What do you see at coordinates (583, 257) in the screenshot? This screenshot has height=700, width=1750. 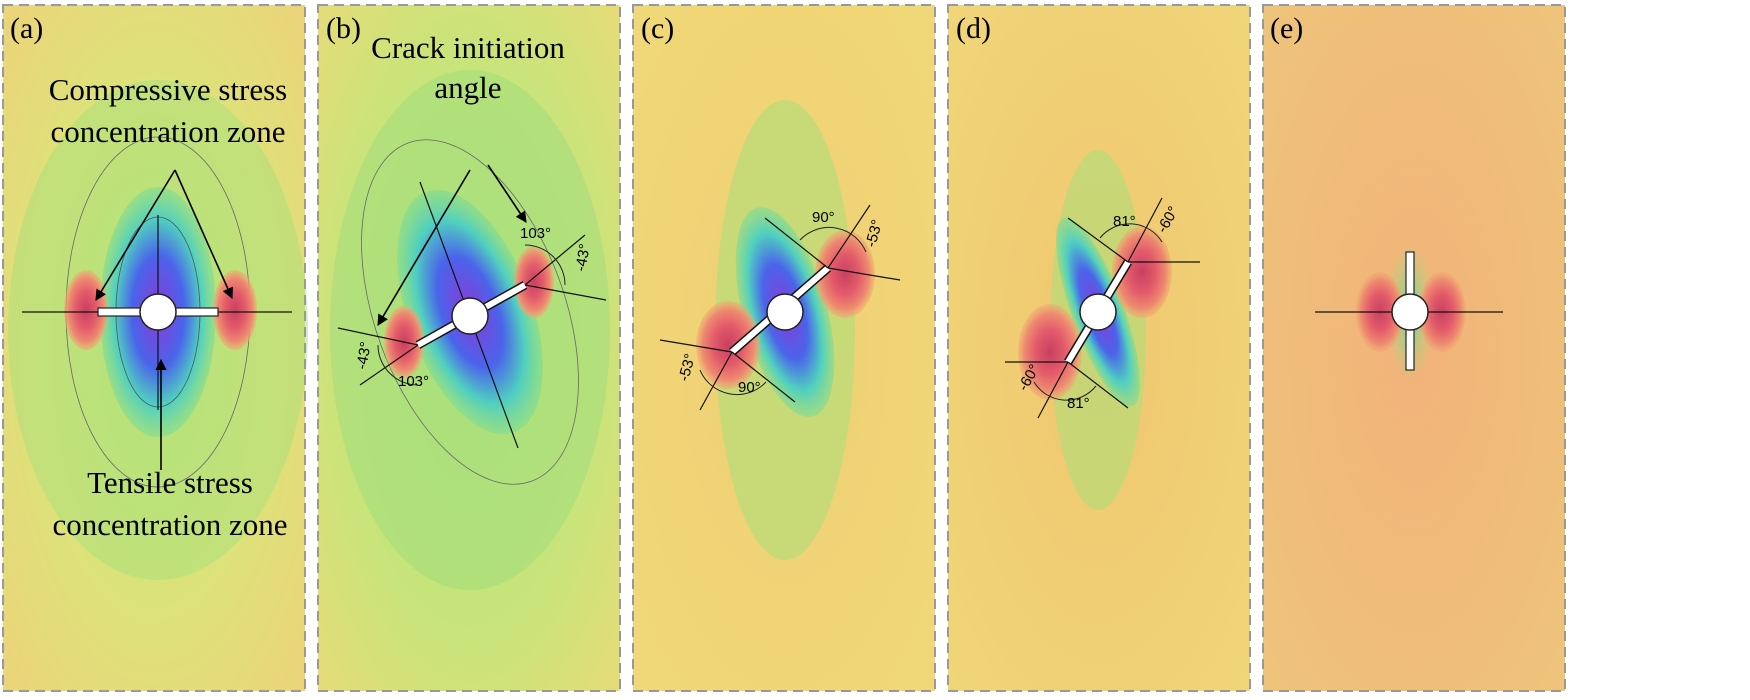 I see `panel-b-angle-2: -43°` at bounding box center [583, 257].